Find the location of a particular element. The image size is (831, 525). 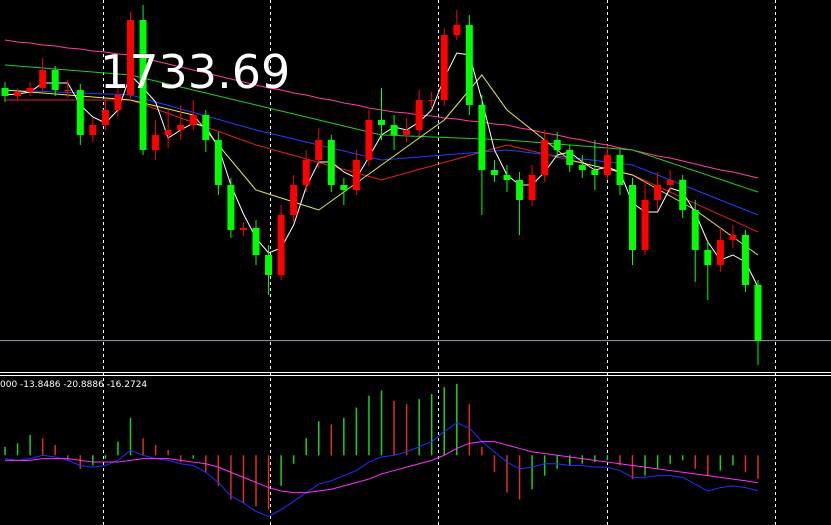

indicator-values: 000 -13.8486 -20.8886 -16.2724 is located at coordinates (73, 385).